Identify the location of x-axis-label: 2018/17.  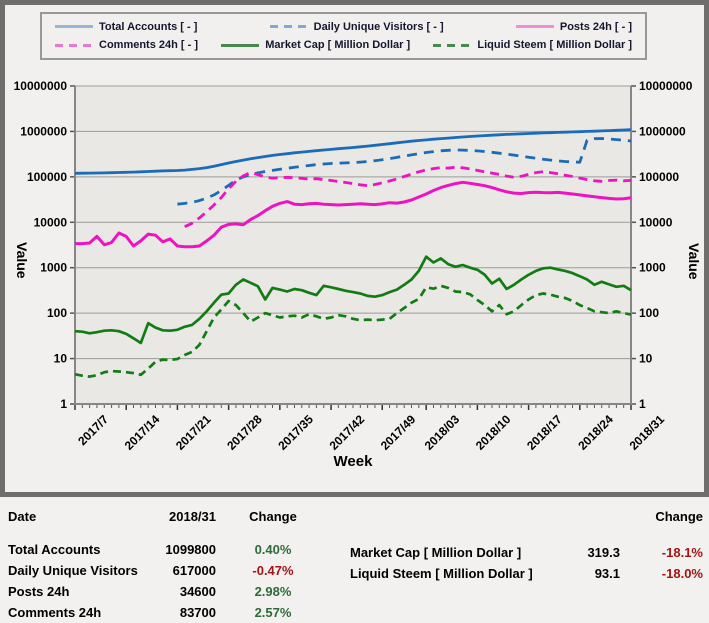
(544, 432).